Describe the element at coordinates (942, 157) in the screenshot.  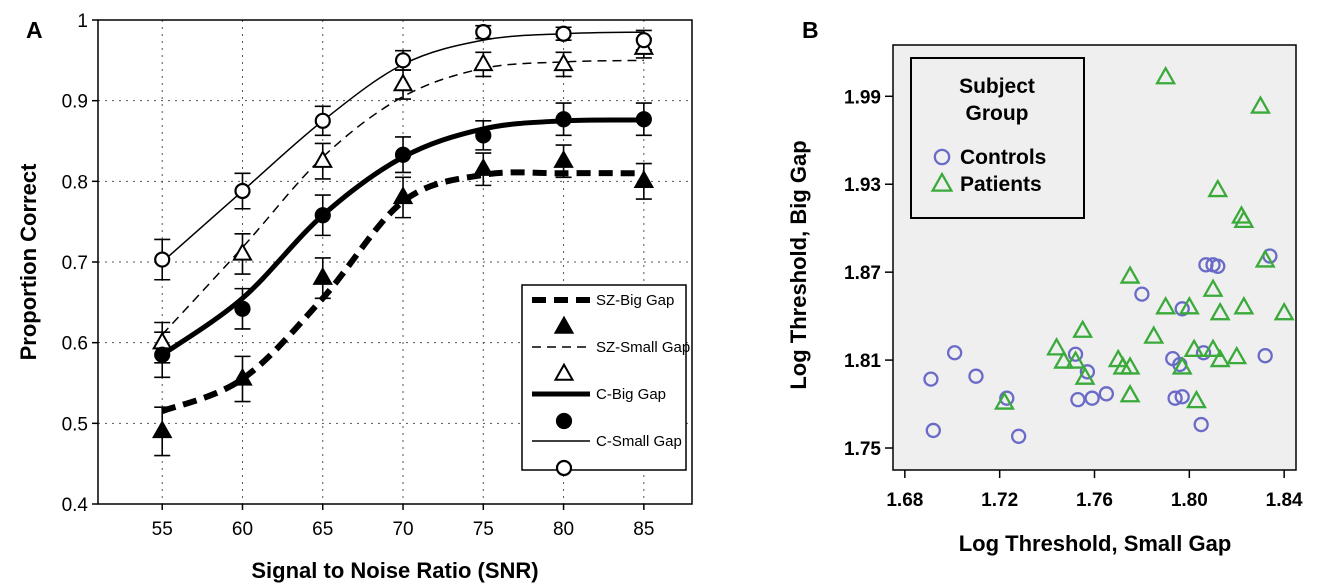
I see `controls-legend-marker` at that location.